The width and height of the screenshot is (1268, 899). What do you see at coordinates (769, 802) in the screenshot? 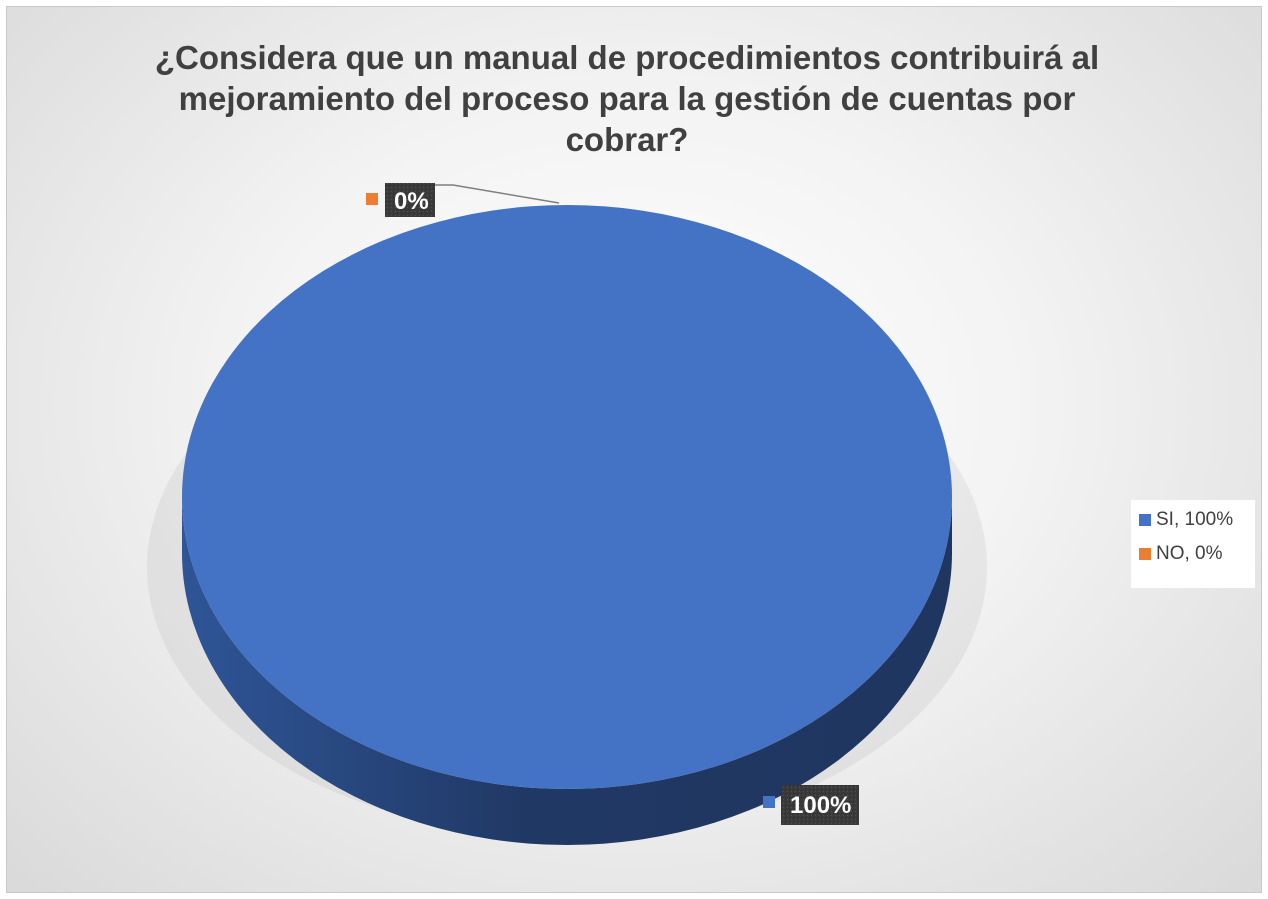
I see `data-label-si-swatch` at bounding box center [769, 802].